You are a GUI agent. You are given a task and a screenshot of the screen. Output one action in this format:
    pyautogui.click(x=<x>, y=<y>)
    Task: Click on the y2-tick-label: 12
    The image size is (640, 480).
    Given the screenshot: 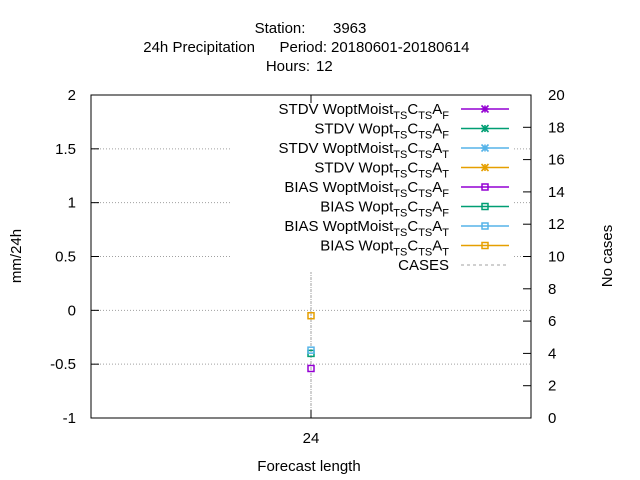 What is the action you would take?
    pyautogui.click(x=556, y=224)
    